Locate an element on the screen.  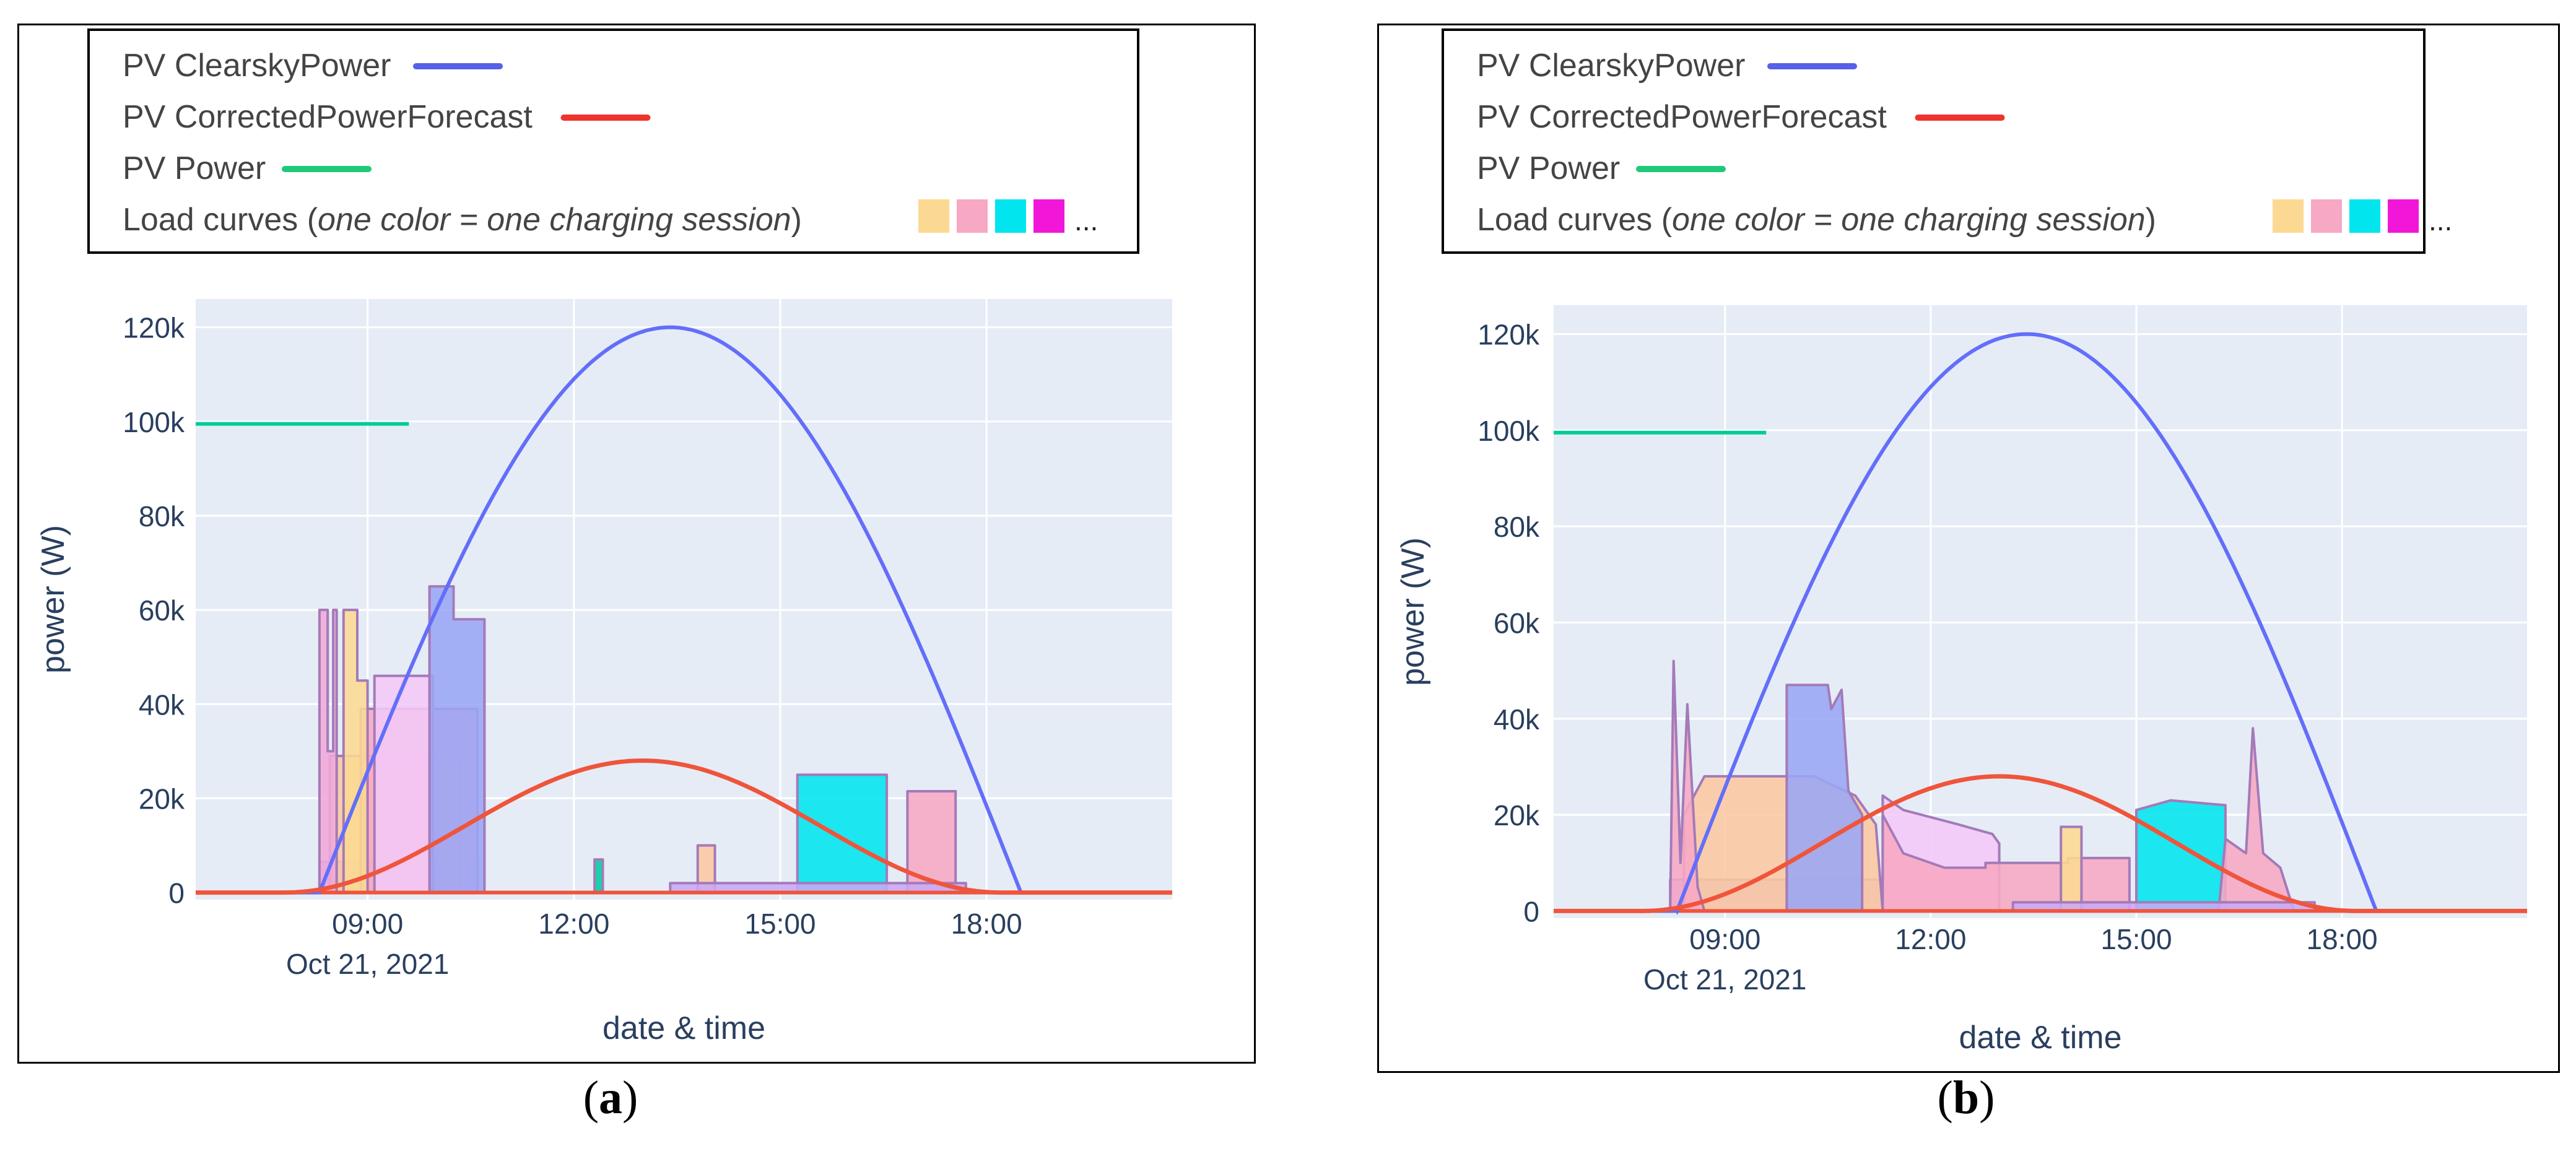
caption-b: (b) is located at coordinates (1966, 1098).